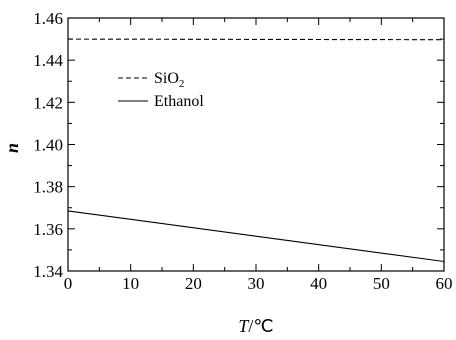 The width and height of the screenshot is (456, 340). Describe the element at coordinates (68, 283) in the screenshot. I see `x-tick-label: 0` at that location.